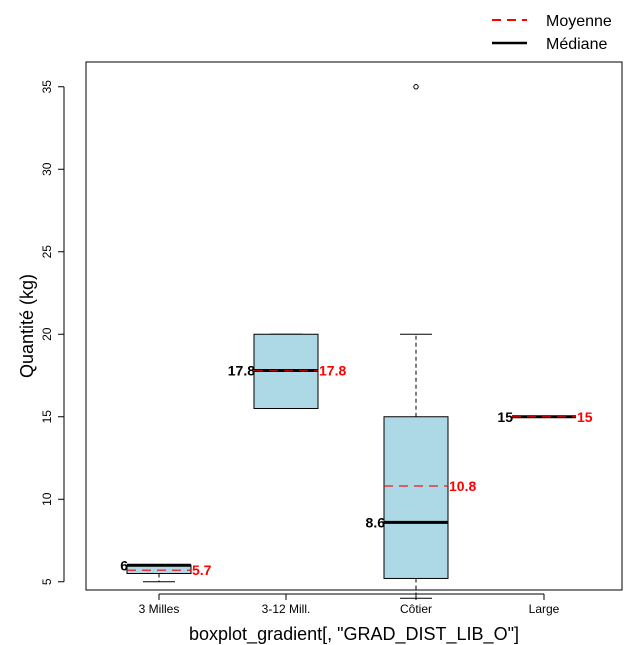 This screenshot has height=645, width=632. What do you see at coordinates (47, 499) in the screenshot?
I see `y-tick-label: 10` at bounding box center [47, 499].